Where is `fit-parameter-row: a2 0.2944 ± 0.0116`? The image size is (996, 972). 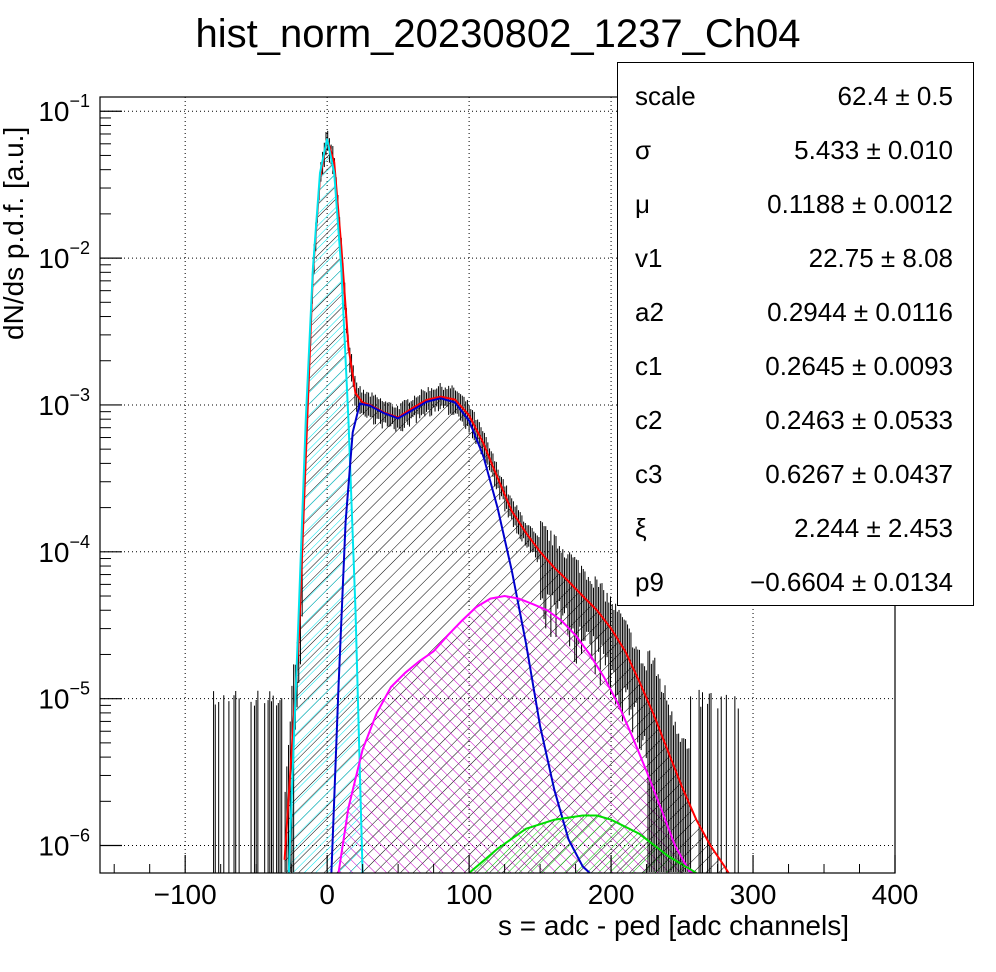 fit-parameter-row: a2 0.2944 ± 0.0116 is located at coordinates (795, 310).